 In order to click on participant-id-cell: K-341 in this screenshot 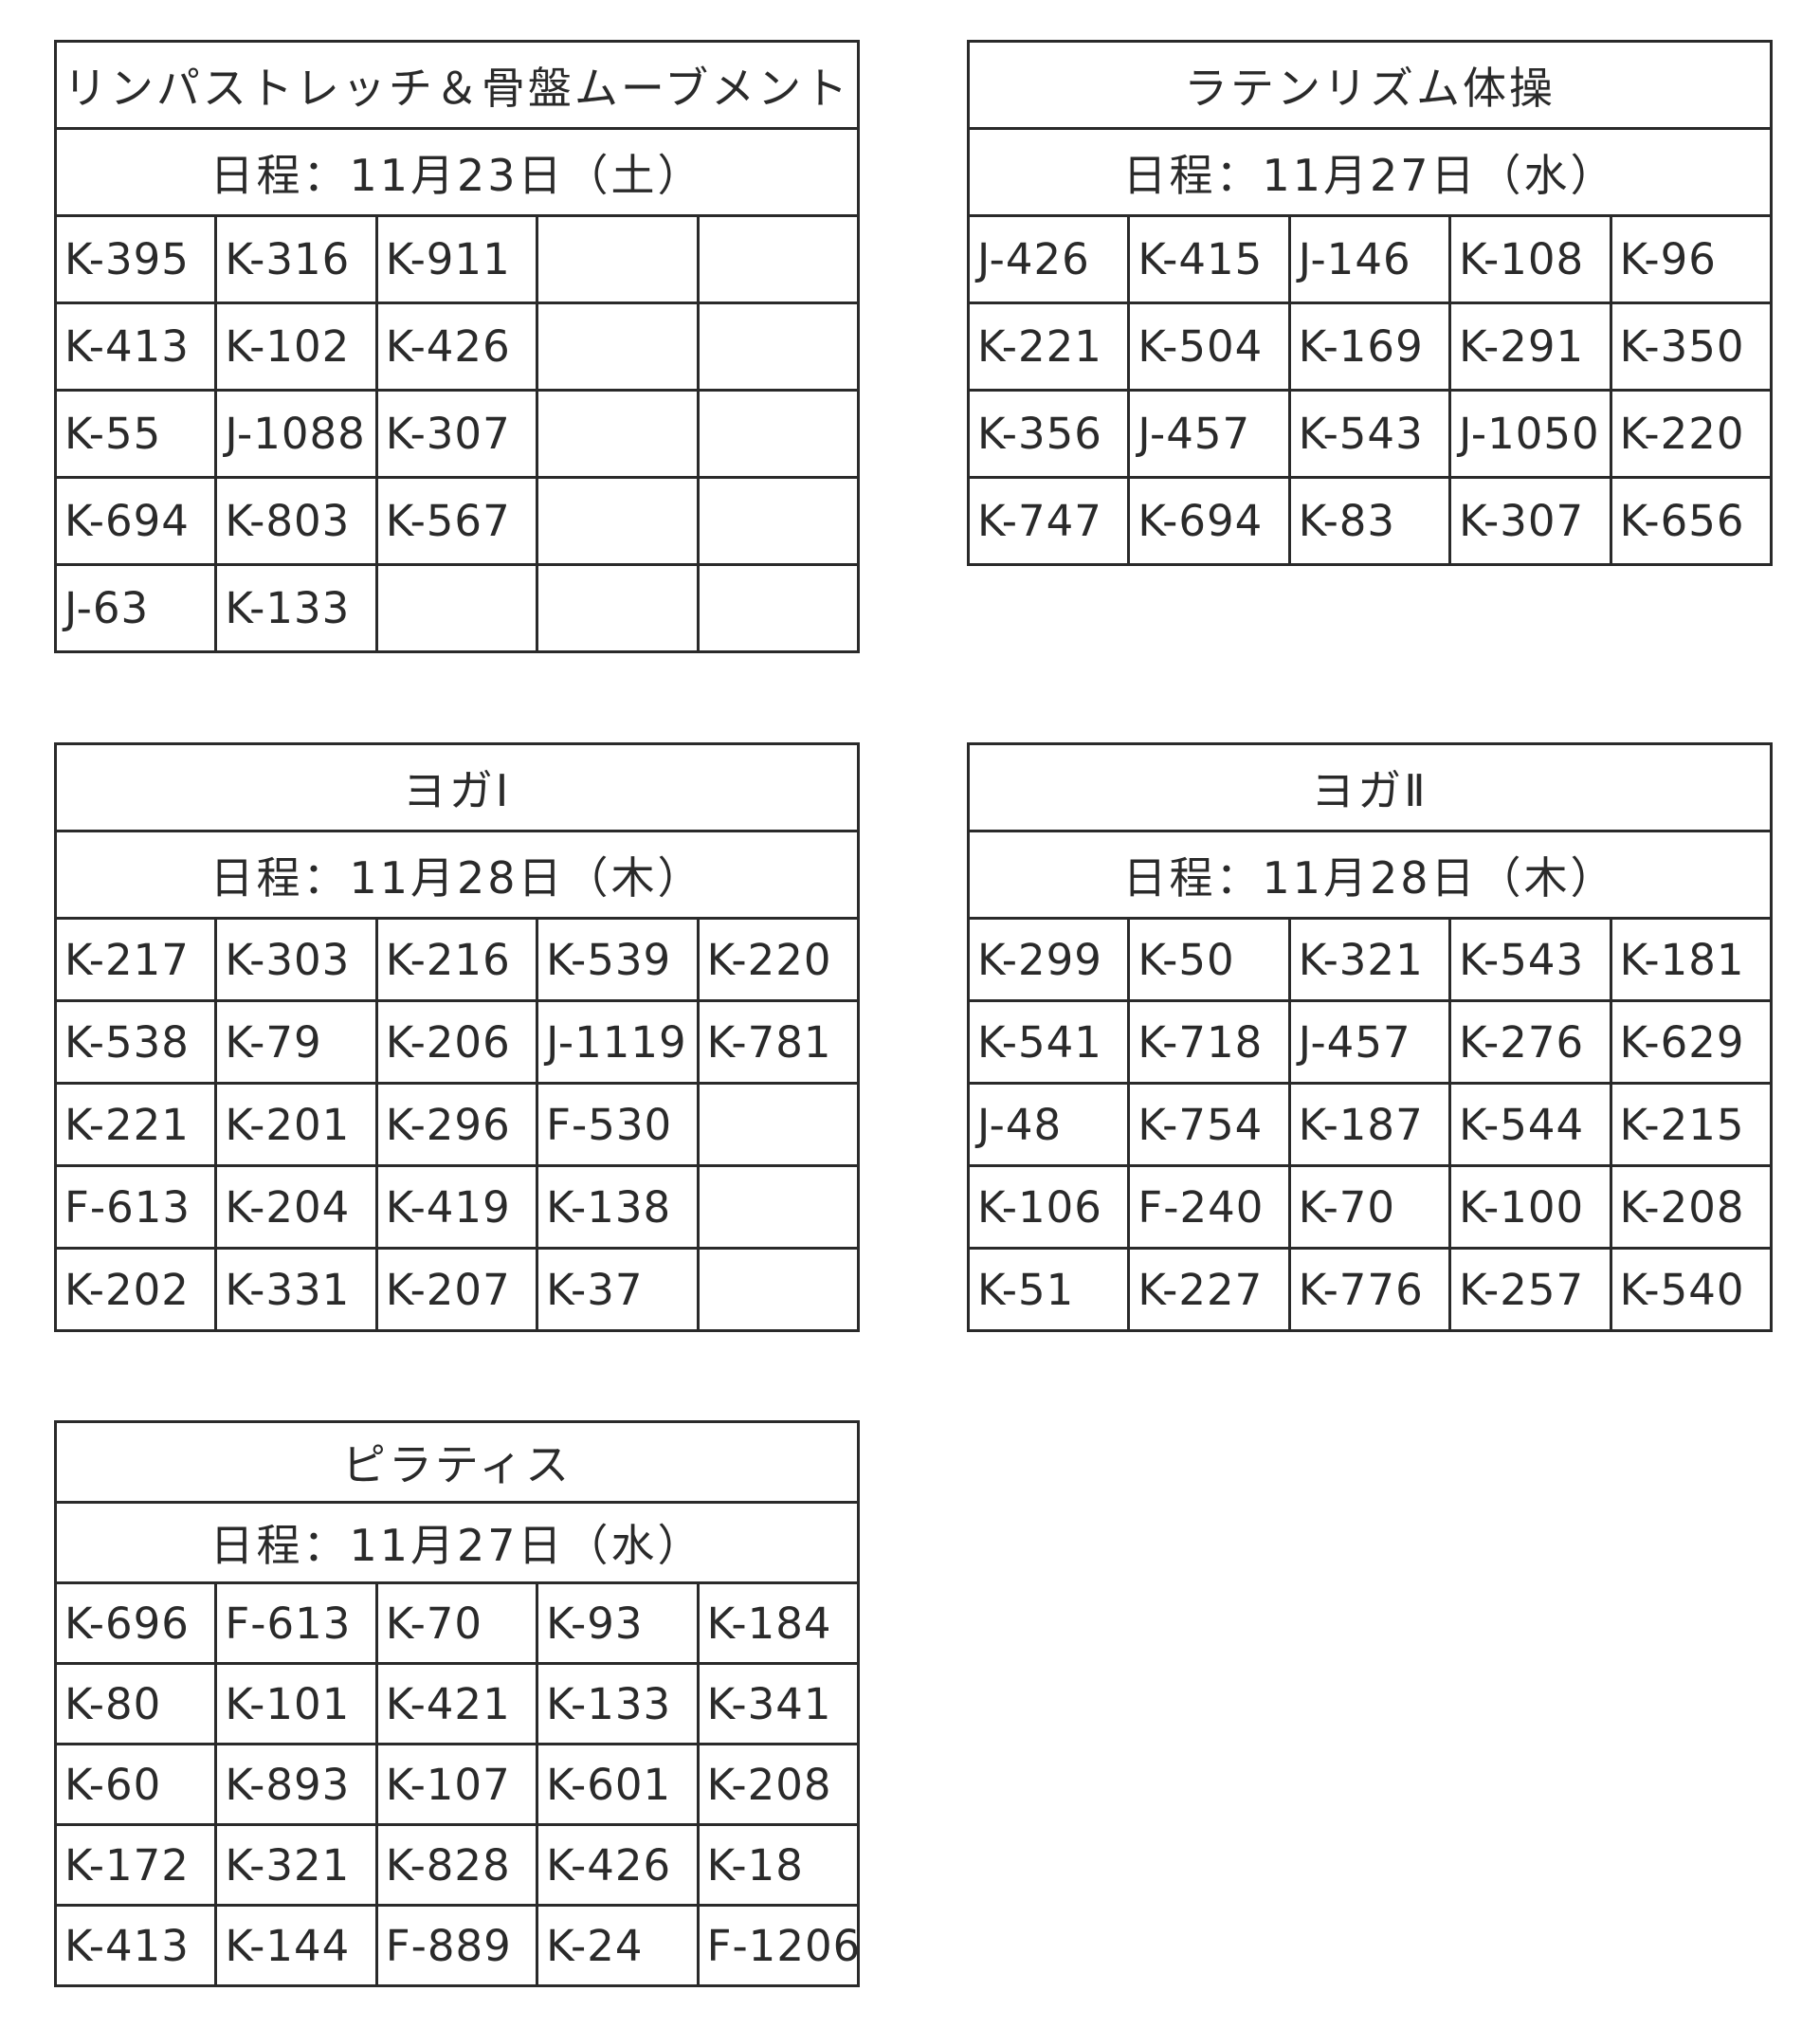, I will do `click(778, 1703)`.